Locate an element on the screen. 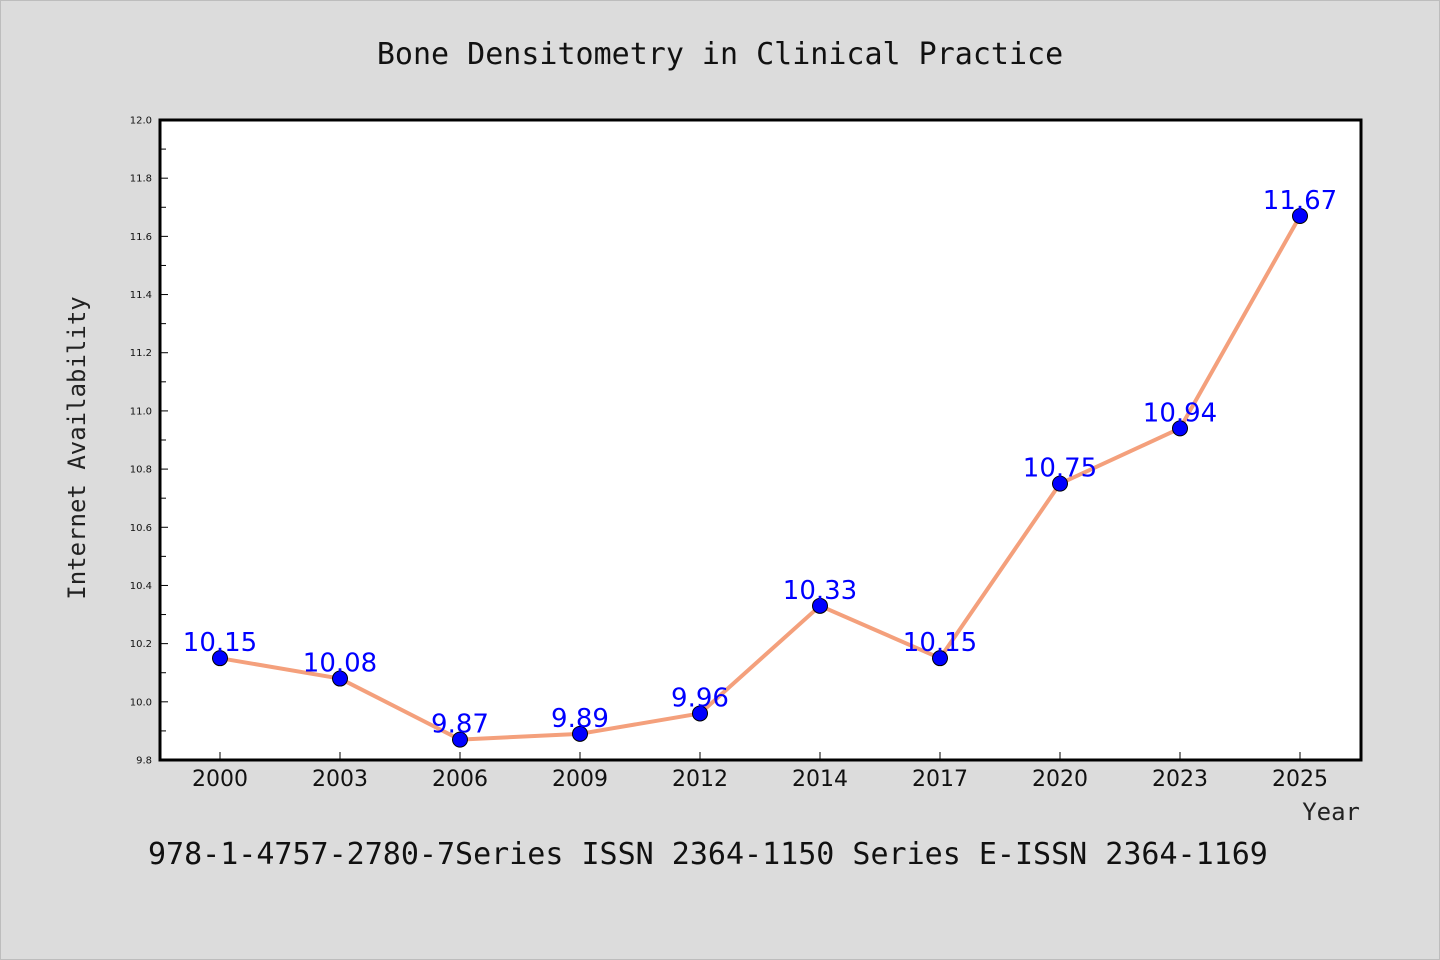 Image resolution: width=1440 pixels, height=960 pixels. y-tick-label: 12.0 is located at coordinates (141, 121).